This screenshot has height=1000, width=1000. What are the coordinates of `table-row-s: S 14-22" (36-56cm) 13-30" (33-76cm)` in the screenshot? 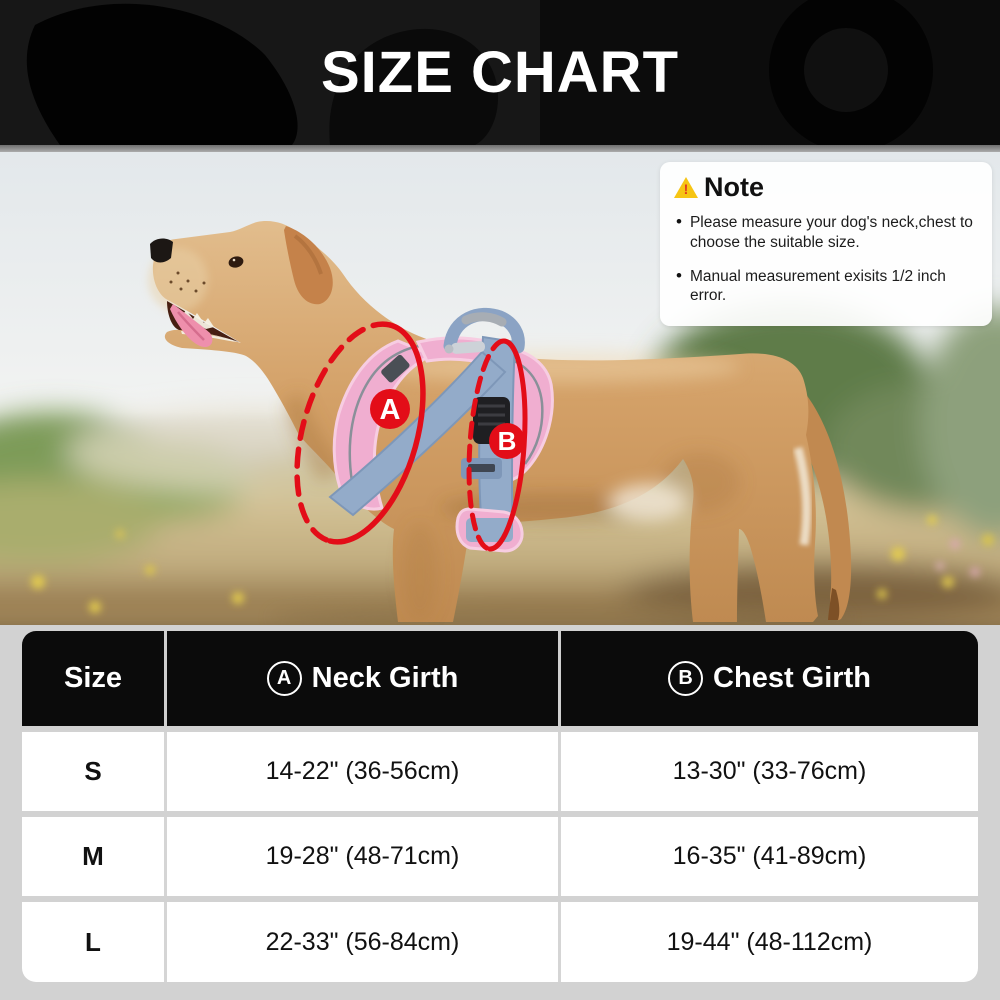 It's located at (500, 771).